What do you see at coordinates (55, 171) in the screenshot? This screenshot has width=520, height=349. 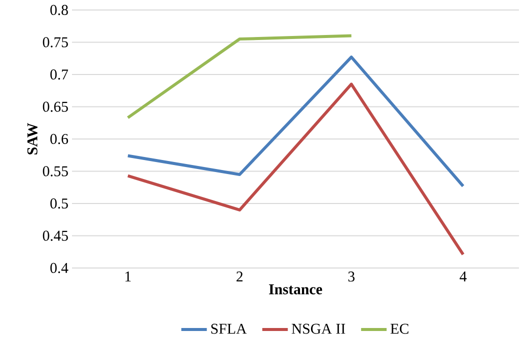 I see `y-tick-label: 0.55` at bounding box center [55, 171].